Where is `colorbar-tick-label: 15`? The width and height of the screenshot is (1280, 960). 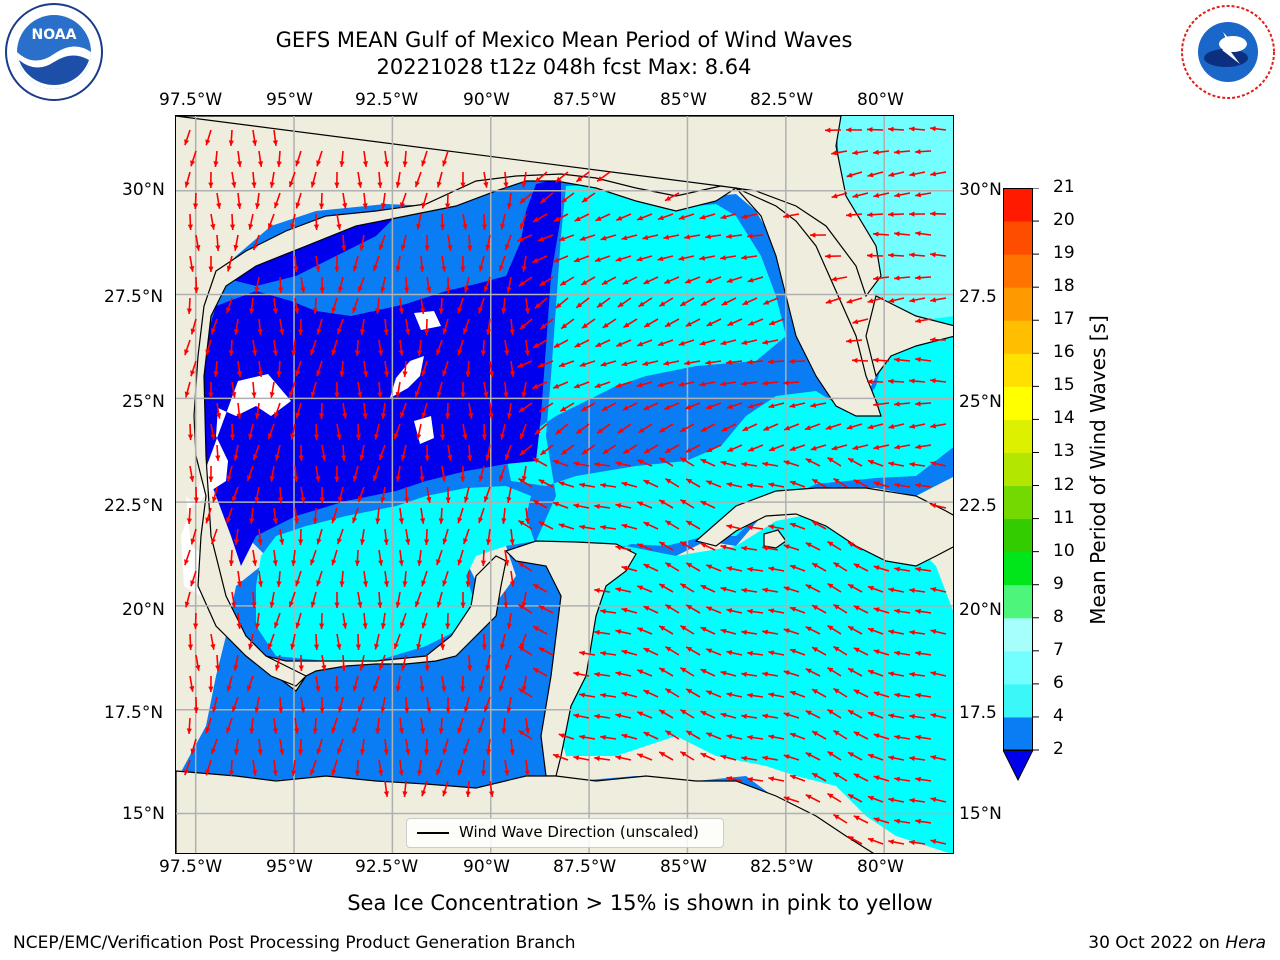 colorbar-tick-label: 15 is located at coordinates (1064, 385).